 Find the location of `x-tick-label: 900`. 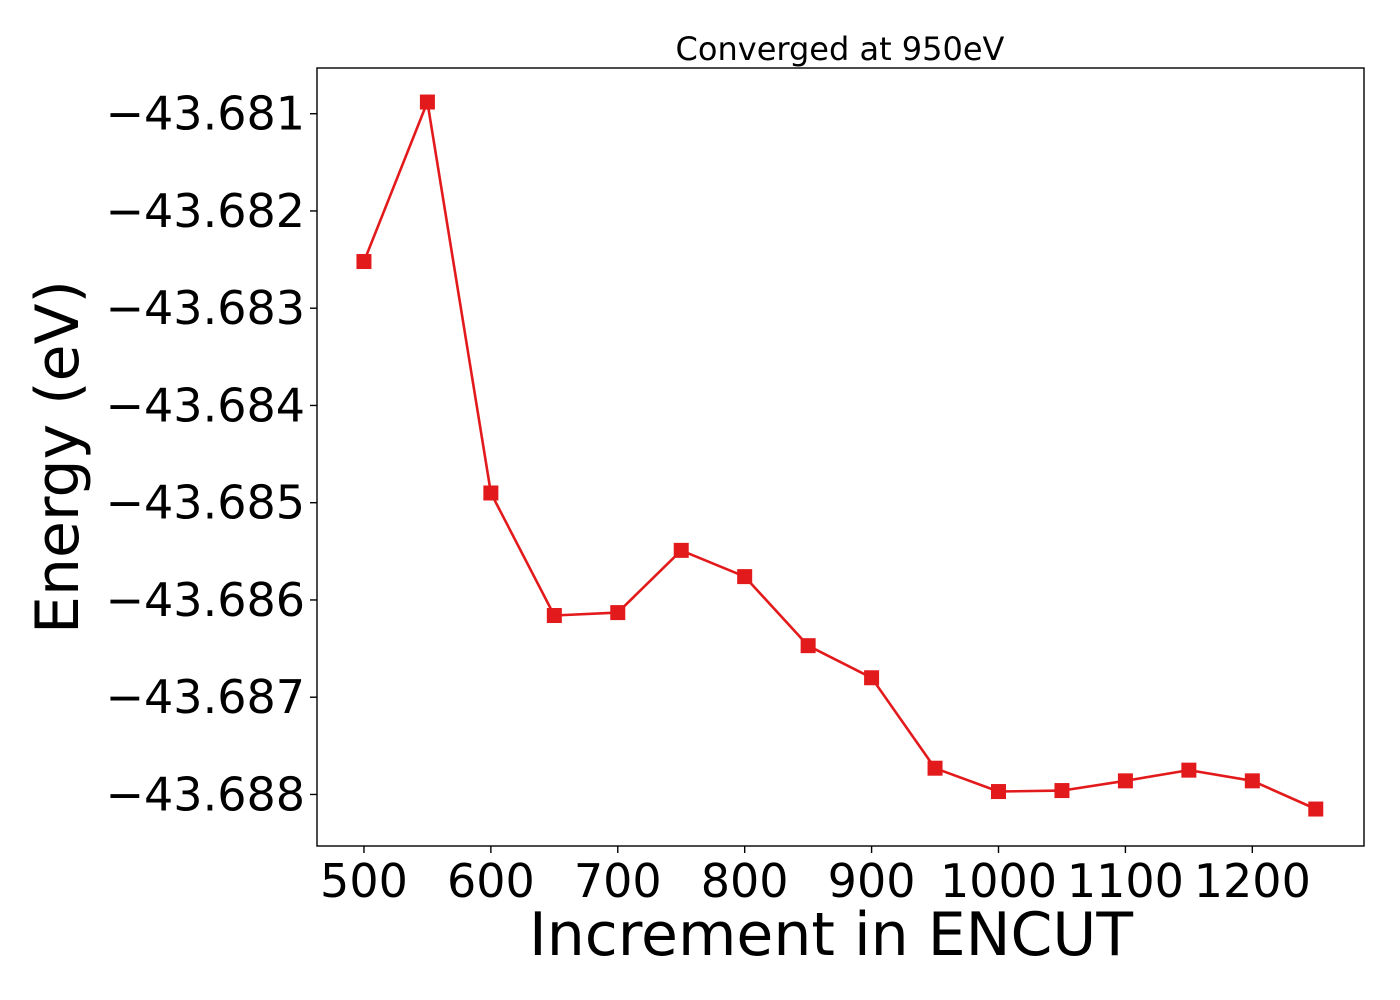

x-tick-label: 900 is located at coordinates (872, 881).